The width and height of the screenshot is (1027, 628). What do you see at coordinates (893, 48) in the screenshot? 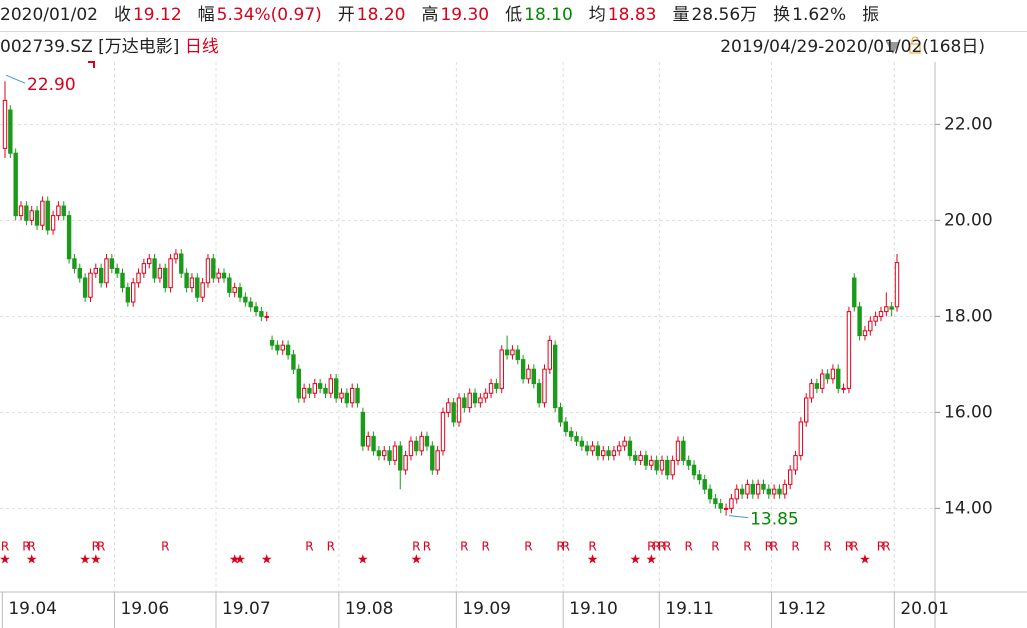
I see `dropdown-icon` at bounding box center [893, 48].